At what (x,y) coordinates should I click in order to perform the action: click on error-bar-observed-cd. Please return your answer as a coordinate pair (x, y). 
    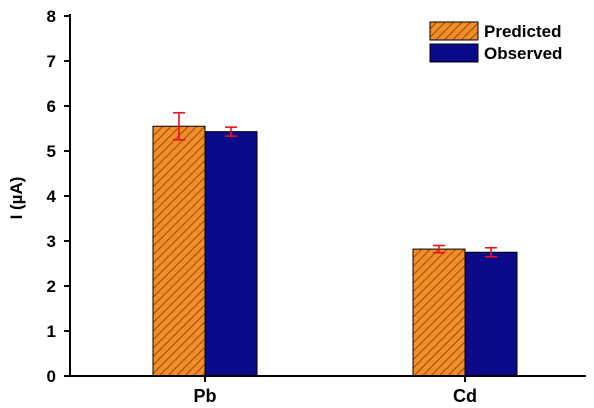
    Looking at the image, I should click on (491, 252).